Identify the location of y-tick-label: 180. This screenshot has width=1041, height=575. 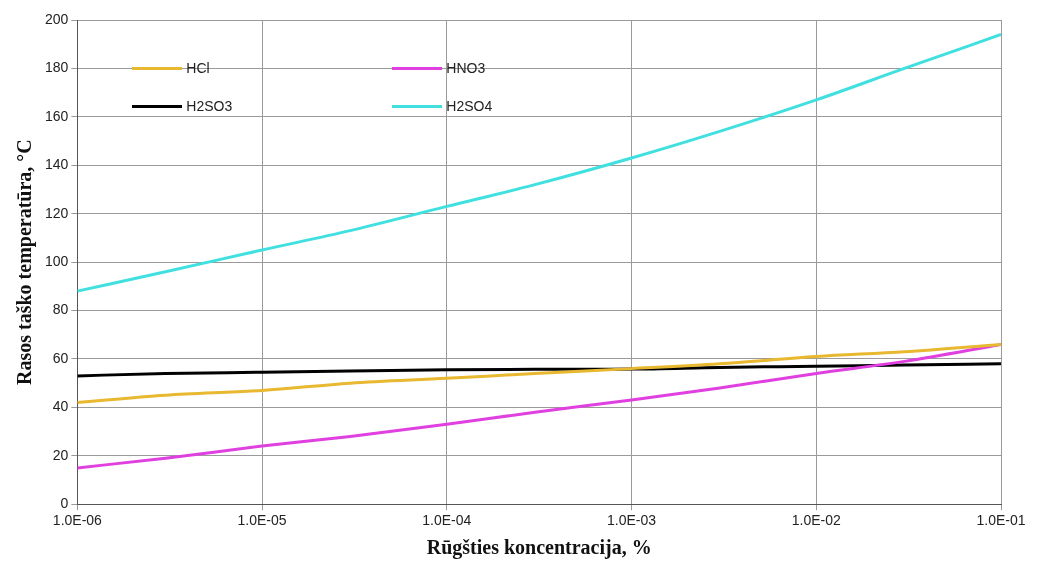
(57, 67).